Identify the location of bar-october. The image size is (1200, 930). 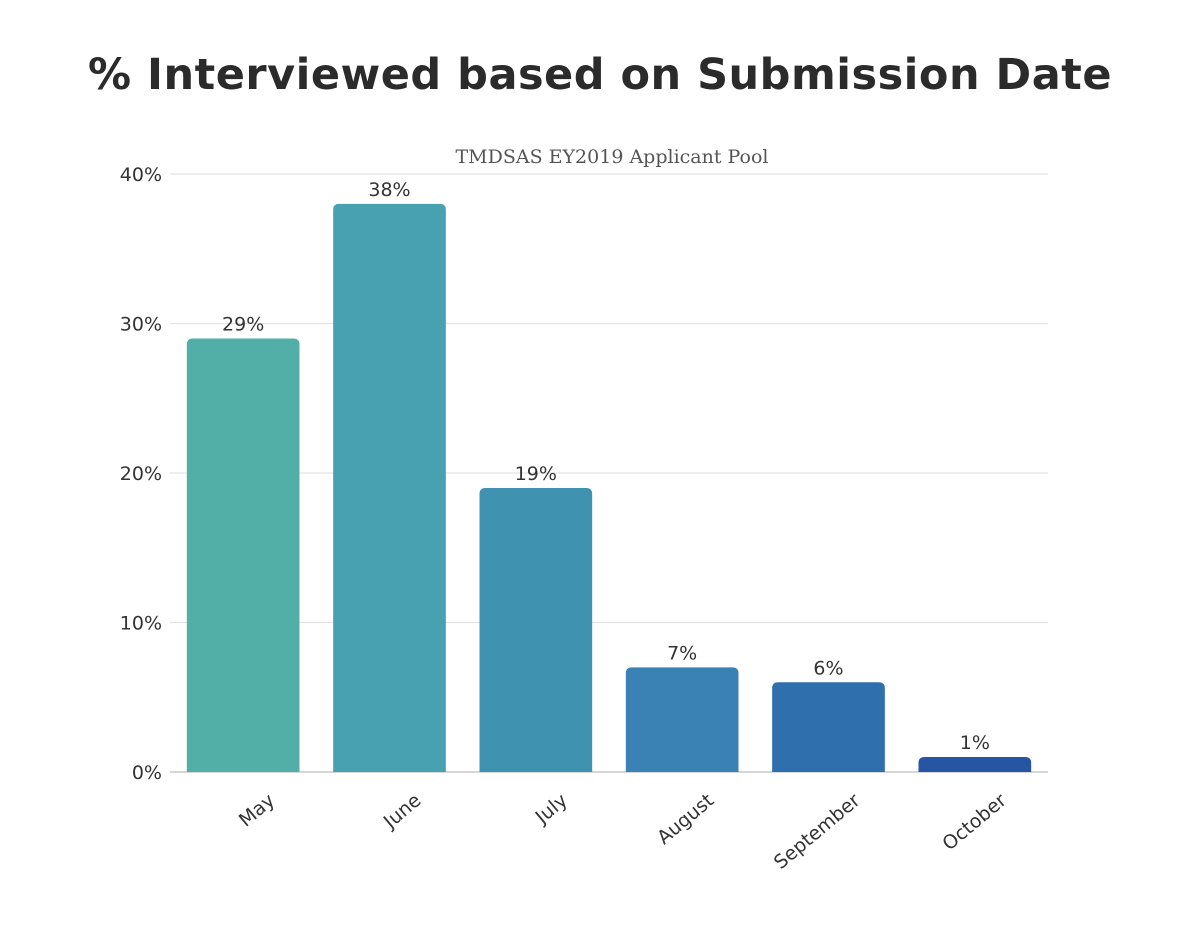
(975, 764).